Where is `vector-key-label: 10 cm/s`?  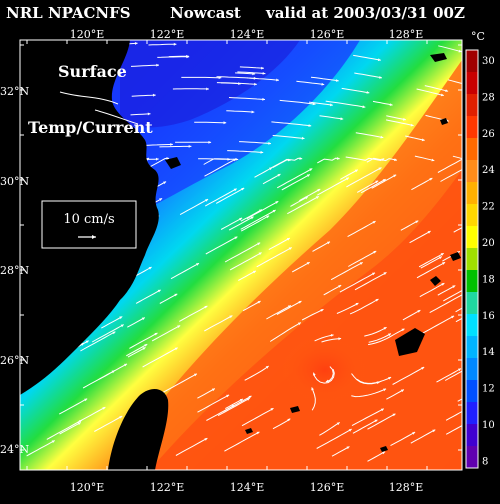 vector-key-label: 10 cm/s is located at coordinates (88, 219).